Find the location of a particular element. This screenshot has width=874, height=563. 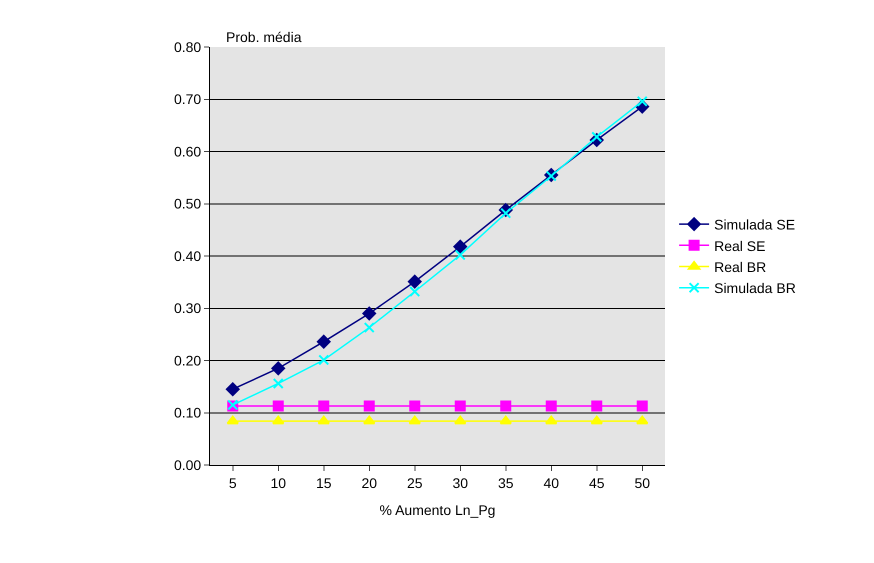

y-tick-label: 0.60 is located at coordinates (188, 151).